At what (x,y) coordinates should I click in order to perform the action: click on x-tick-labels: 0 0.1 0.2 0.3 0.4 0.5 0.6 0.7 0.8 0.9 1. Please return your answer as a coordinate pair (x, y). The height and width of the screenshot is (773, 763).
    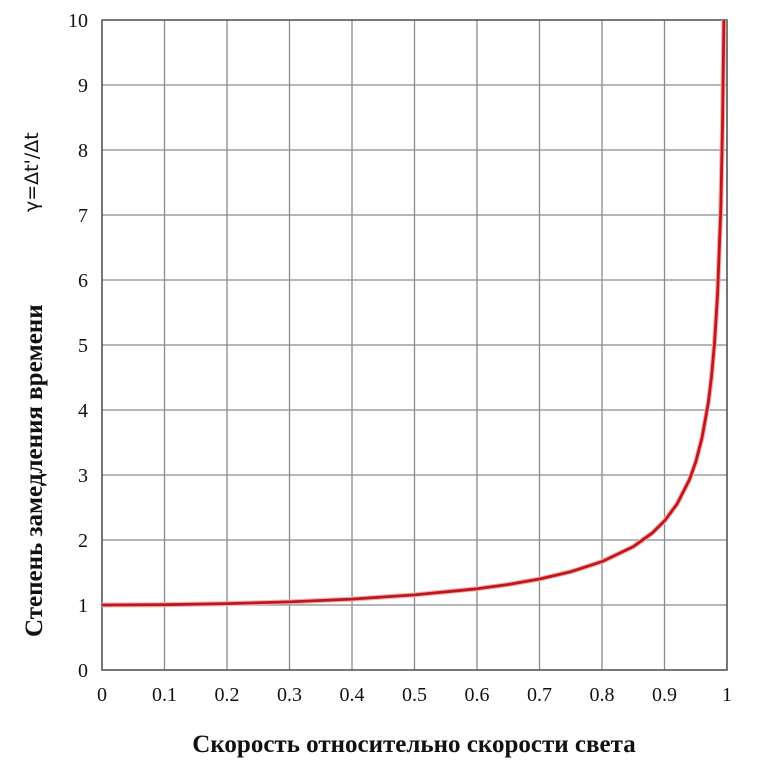
    Looking at the image, I should click on (414, 695).